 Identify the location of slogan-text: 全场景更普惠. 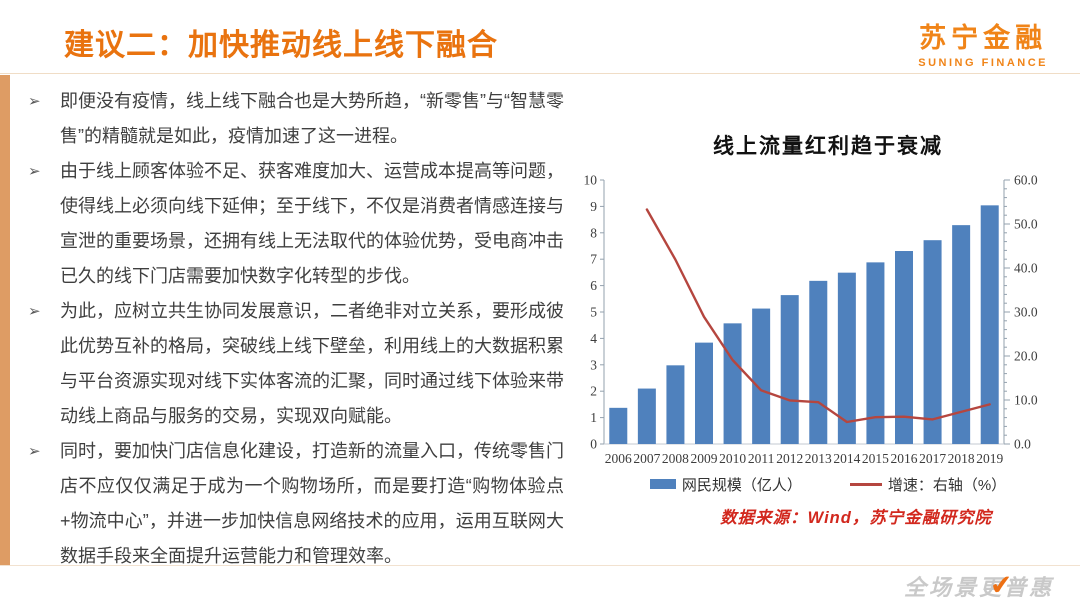
(978, 587).